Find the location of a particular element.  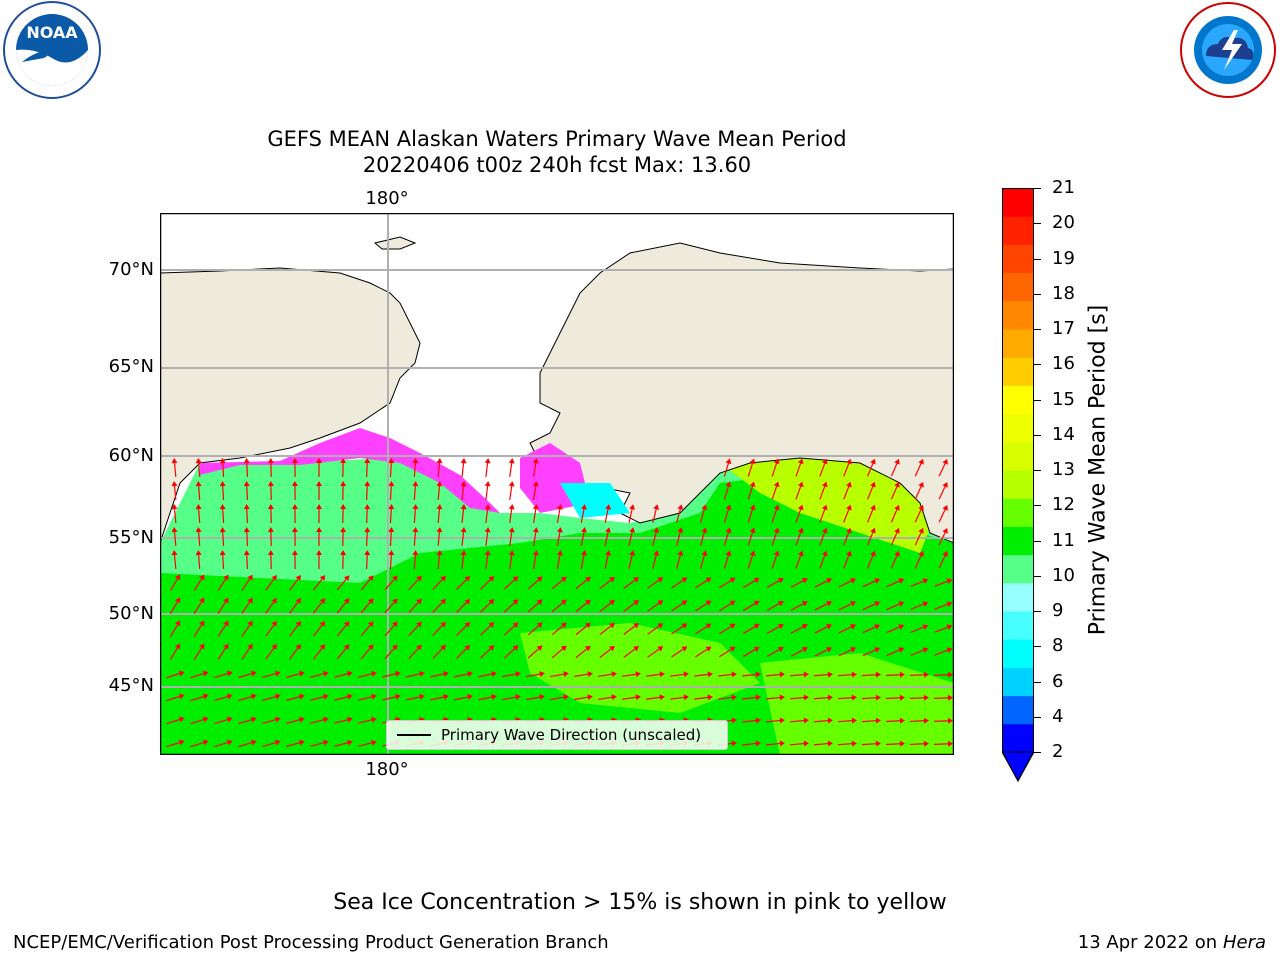

colorbar-tick-label: 9 is located at coordinates (1058, 610).